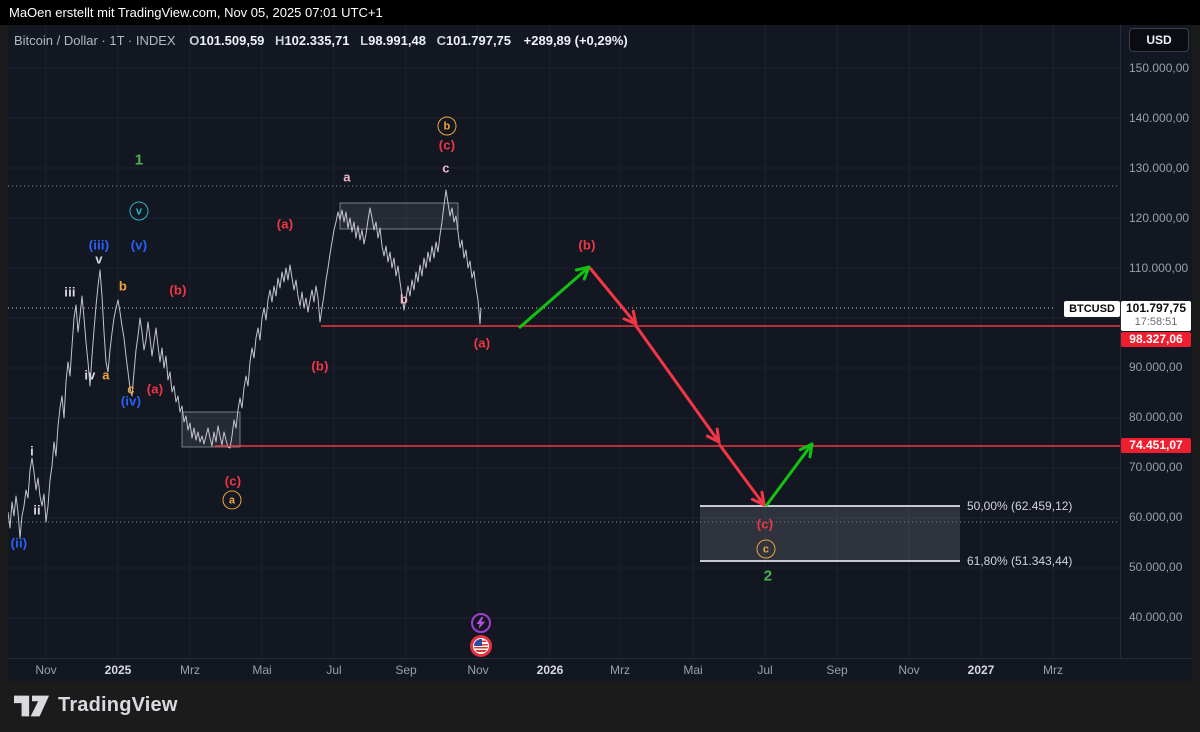  Describe the element at coordinates (1156, 467) in the screenshot. I see `price-axis-tick: 70.000,00` at that location.